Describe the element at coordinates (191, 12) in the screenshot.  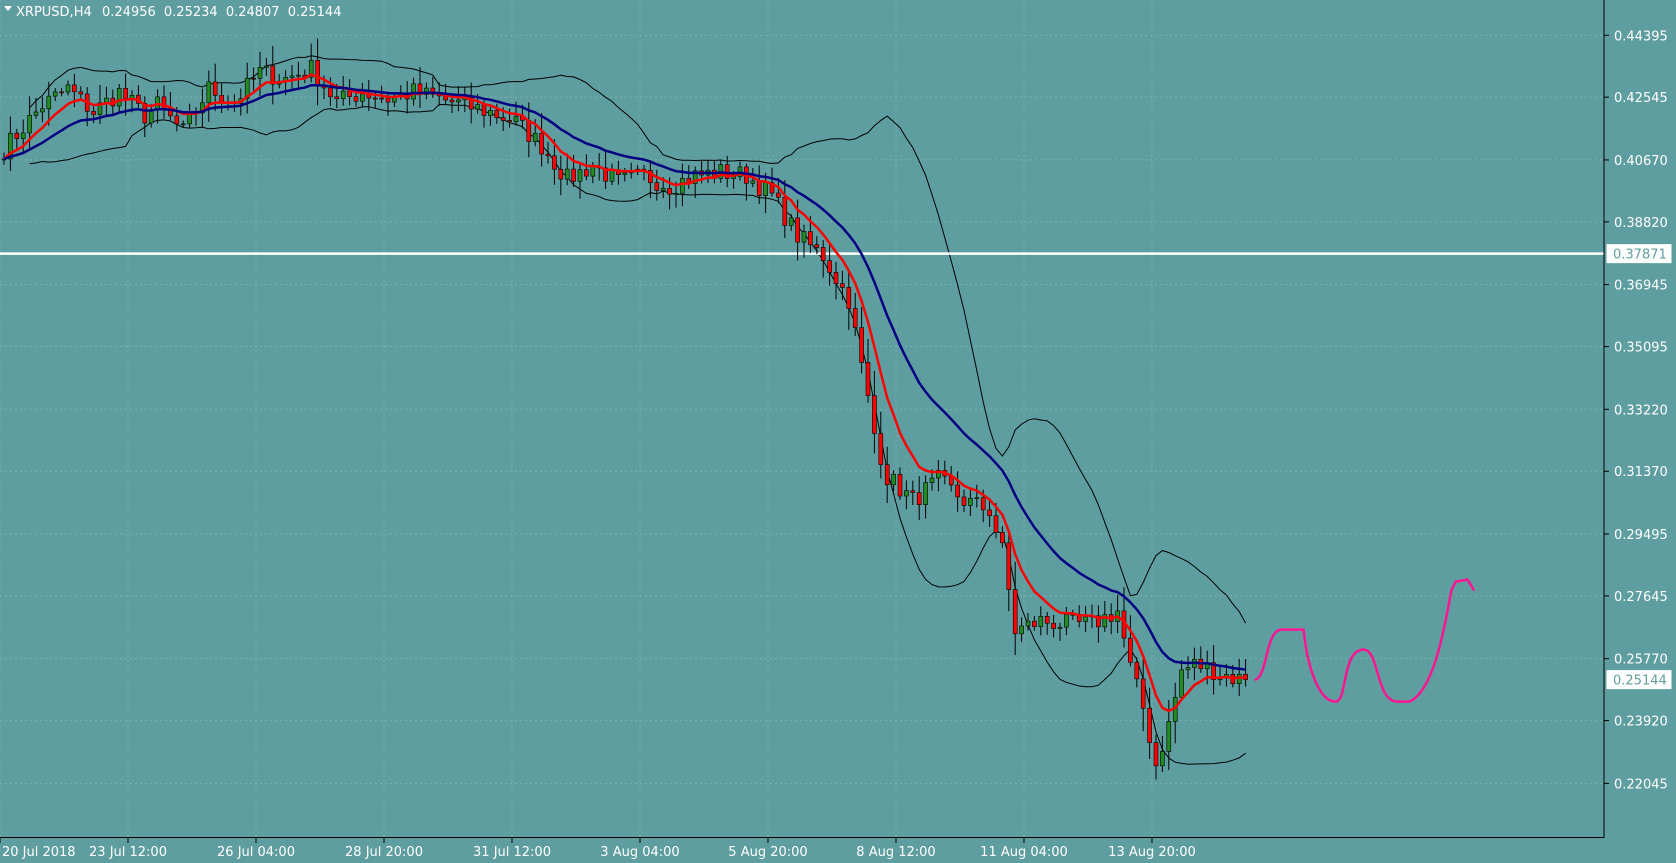
I see `high-value: 0.25234` at that location.